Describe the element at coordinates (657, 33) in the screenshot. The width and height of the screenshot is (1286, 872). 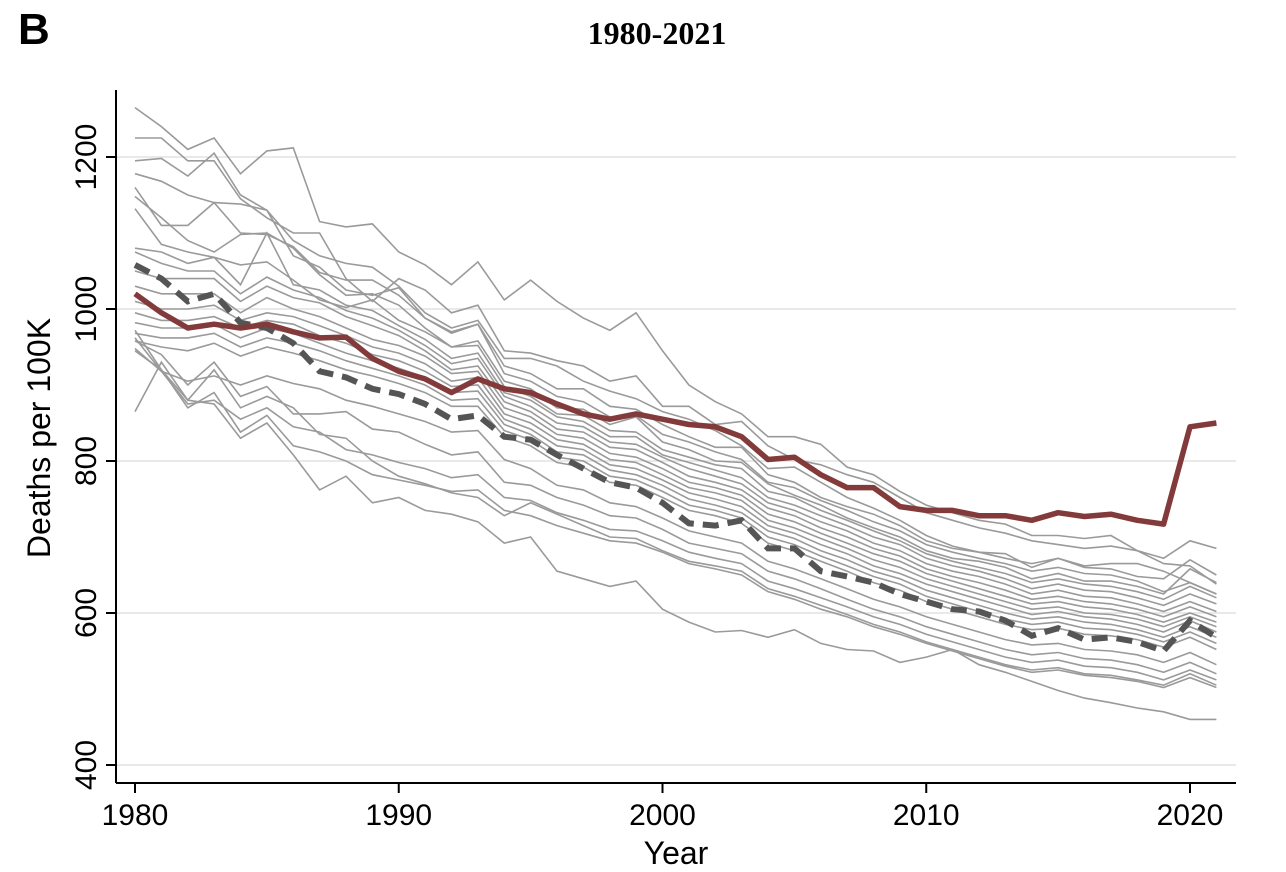
I see `chart-title: 1980-2021` at that location.